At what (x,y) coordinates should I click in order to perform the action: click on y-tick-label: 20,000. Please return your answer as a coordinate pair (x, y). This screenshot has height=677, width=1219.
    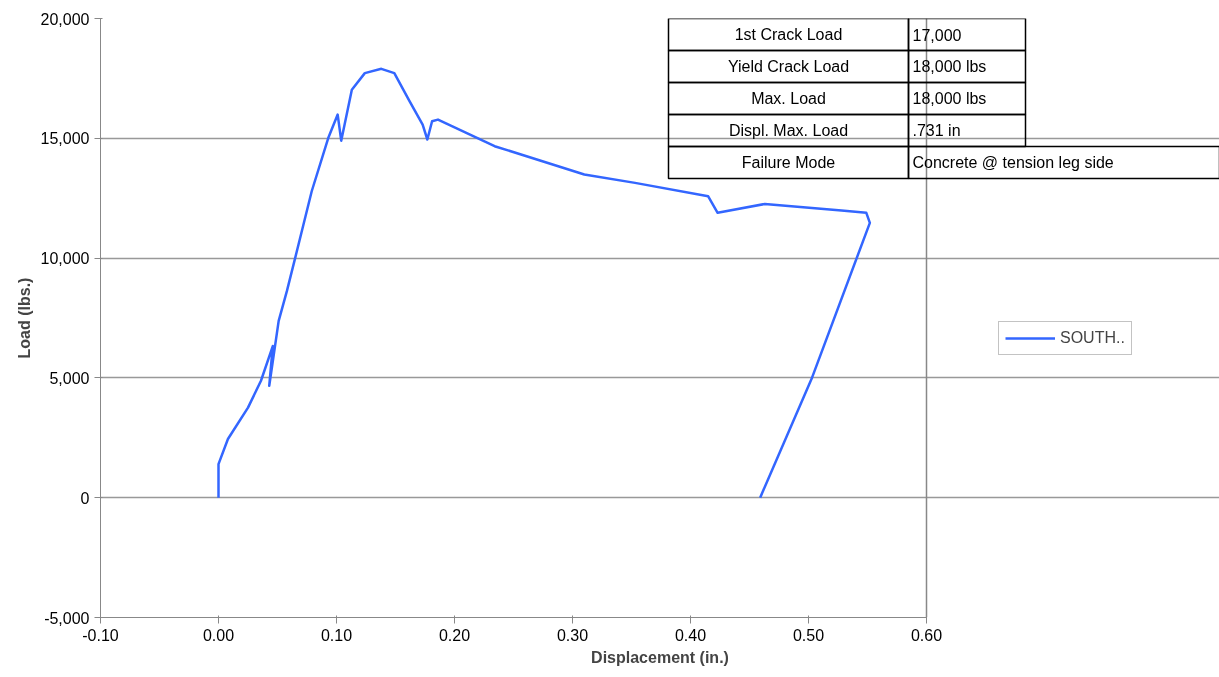
    Looking at the image, I should click on (65, 19).